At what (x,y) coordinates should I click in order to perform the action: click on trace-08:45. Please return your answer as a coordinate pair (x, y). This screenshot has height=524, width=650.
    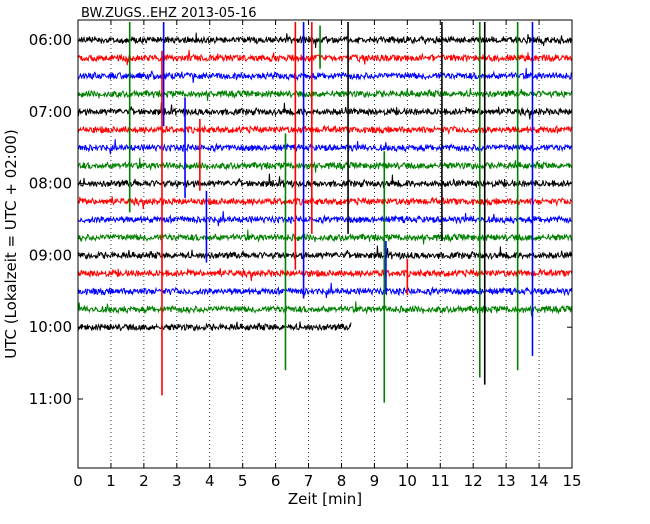
    Looking at the image, I should click on (324, 237).